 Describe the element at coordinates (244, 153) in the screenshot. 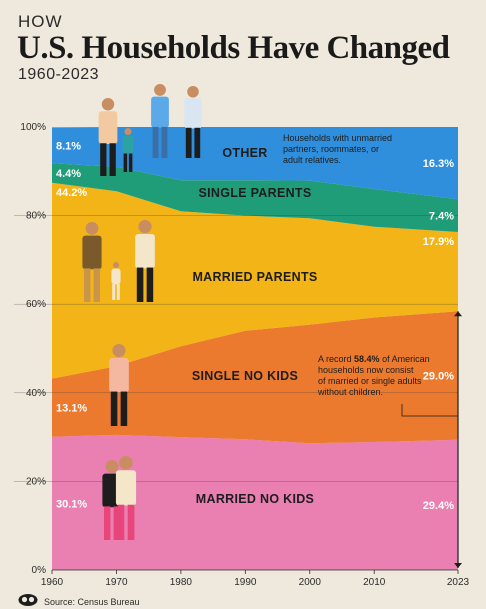

I see `series-name-label: OTHER` at that location.